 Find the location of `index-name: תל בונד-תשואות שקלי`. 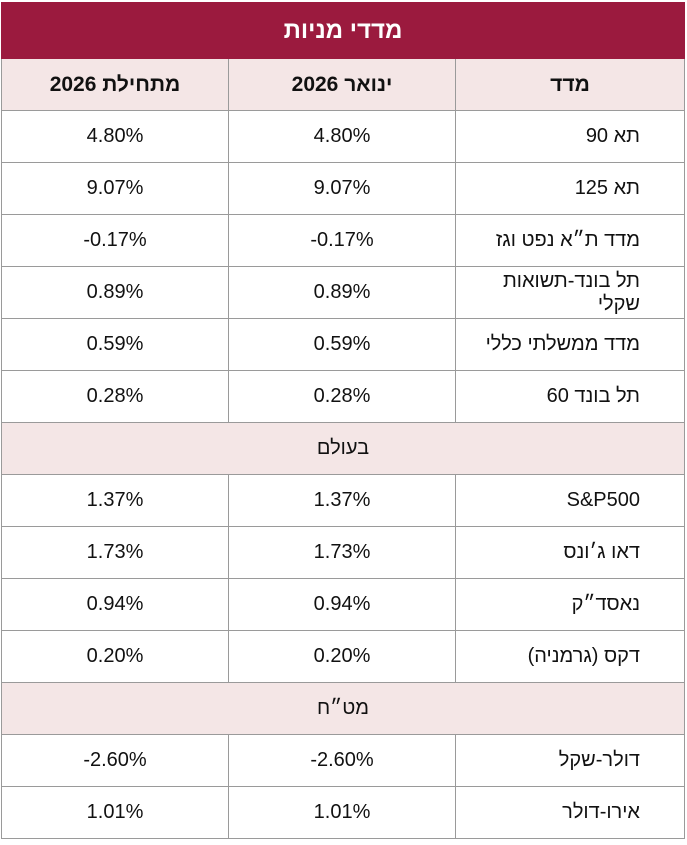

index-name: תל בונד-תשואות שקלי is located at coordinates (570, 292).